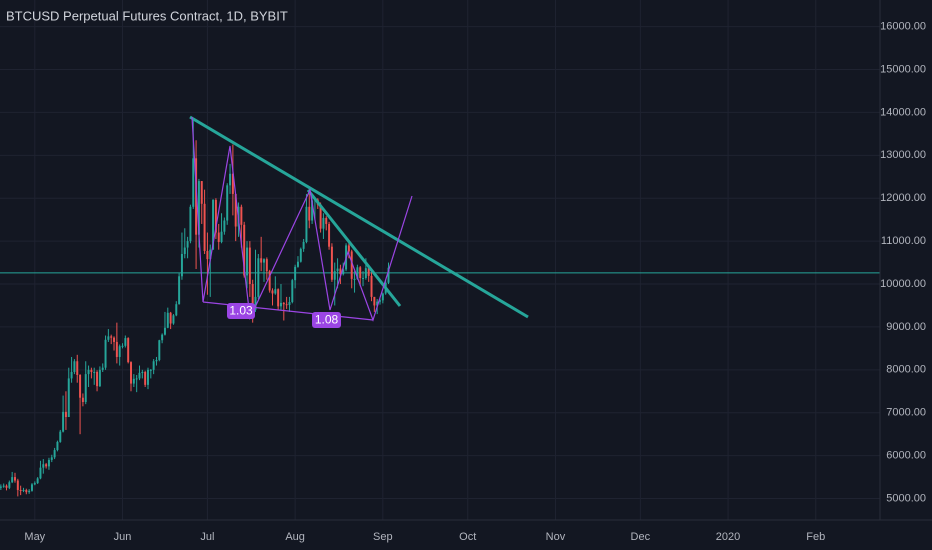 This screenshot has height=550, width=932. What do you see at coordinates (906, 456) in the screenshot?
I see `y-tick-label: 6000.00` at bounding box center [906, 456].